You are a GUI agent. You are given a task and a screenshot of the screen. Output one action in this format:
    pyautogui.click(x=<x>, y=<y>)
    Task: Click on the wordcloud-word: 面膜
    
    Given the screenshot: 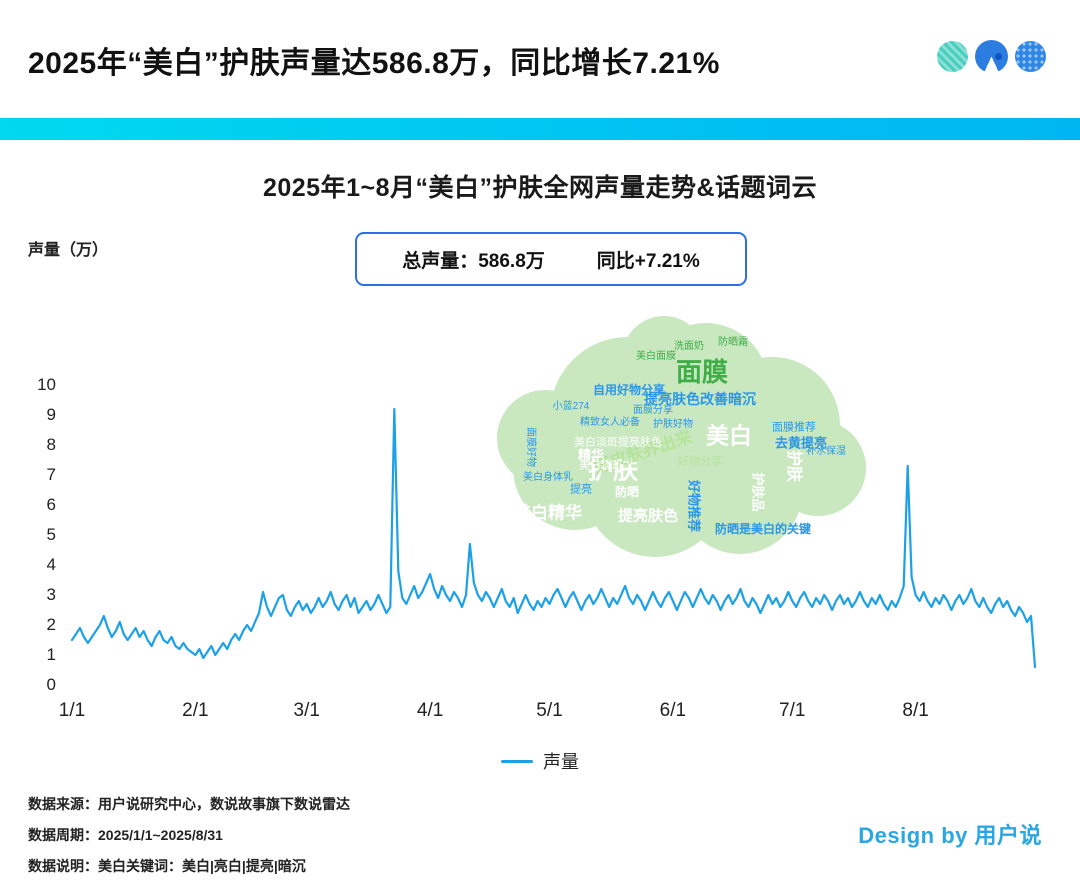 What is the action you would take?
    pyautogui.click(x=702, y=372)
    